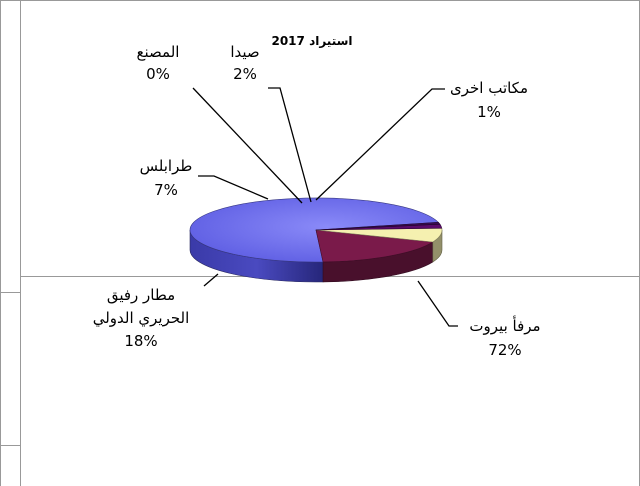 The height and width of the screenshot is (486, 640). I want to click on slice-name-airport-line2: الحريري الدولي, so click(141, 318).